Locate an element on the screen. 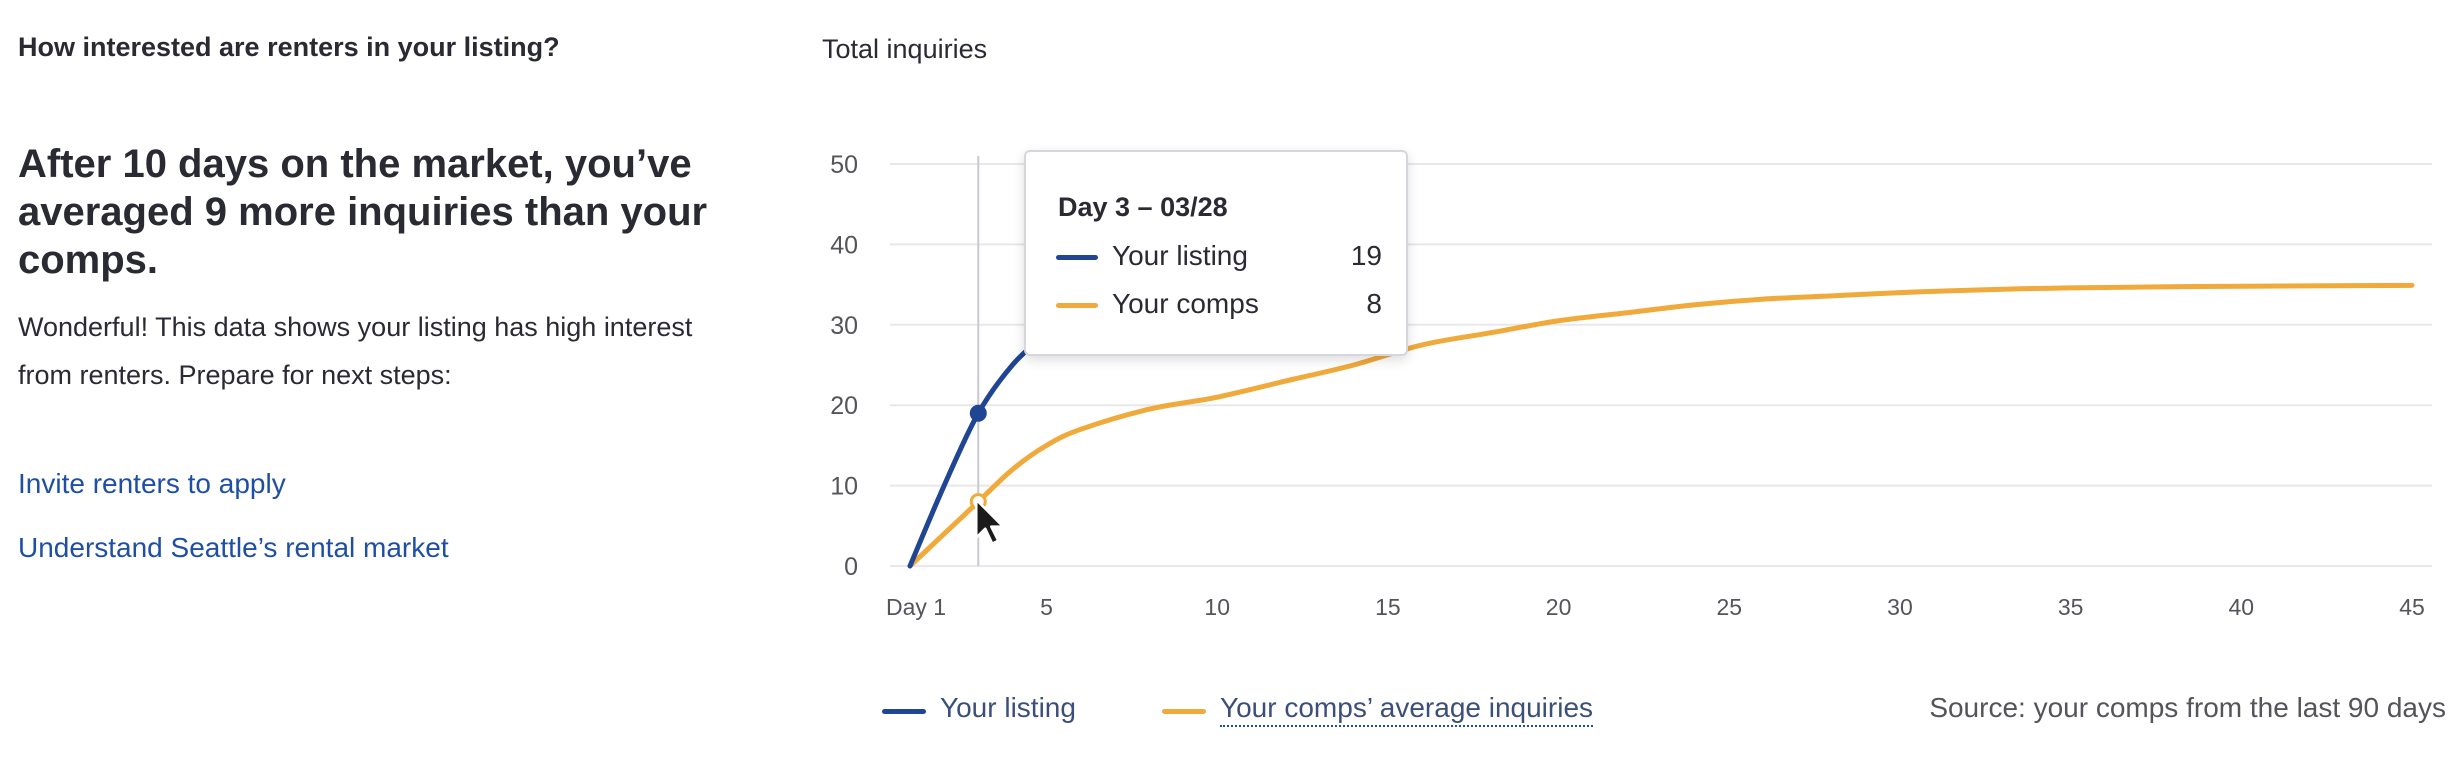 This screenshot has width=2452, height=766. chart-title: Total inquiries is located at coordinates (905, 49).